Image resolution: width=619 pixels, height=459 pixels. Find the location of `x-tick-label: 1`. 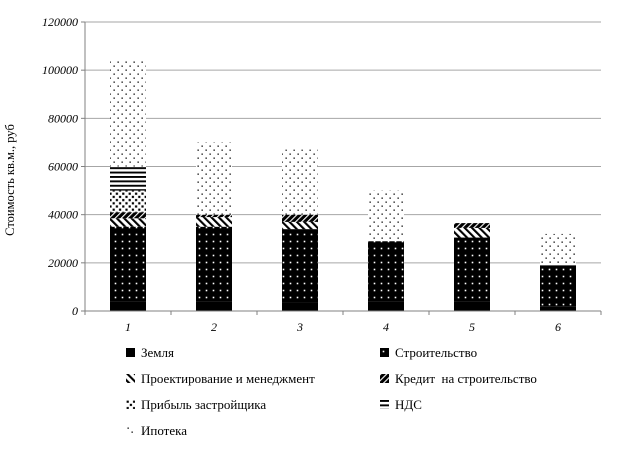

x-tick-label: 1 is located at coordinates (128, 327).